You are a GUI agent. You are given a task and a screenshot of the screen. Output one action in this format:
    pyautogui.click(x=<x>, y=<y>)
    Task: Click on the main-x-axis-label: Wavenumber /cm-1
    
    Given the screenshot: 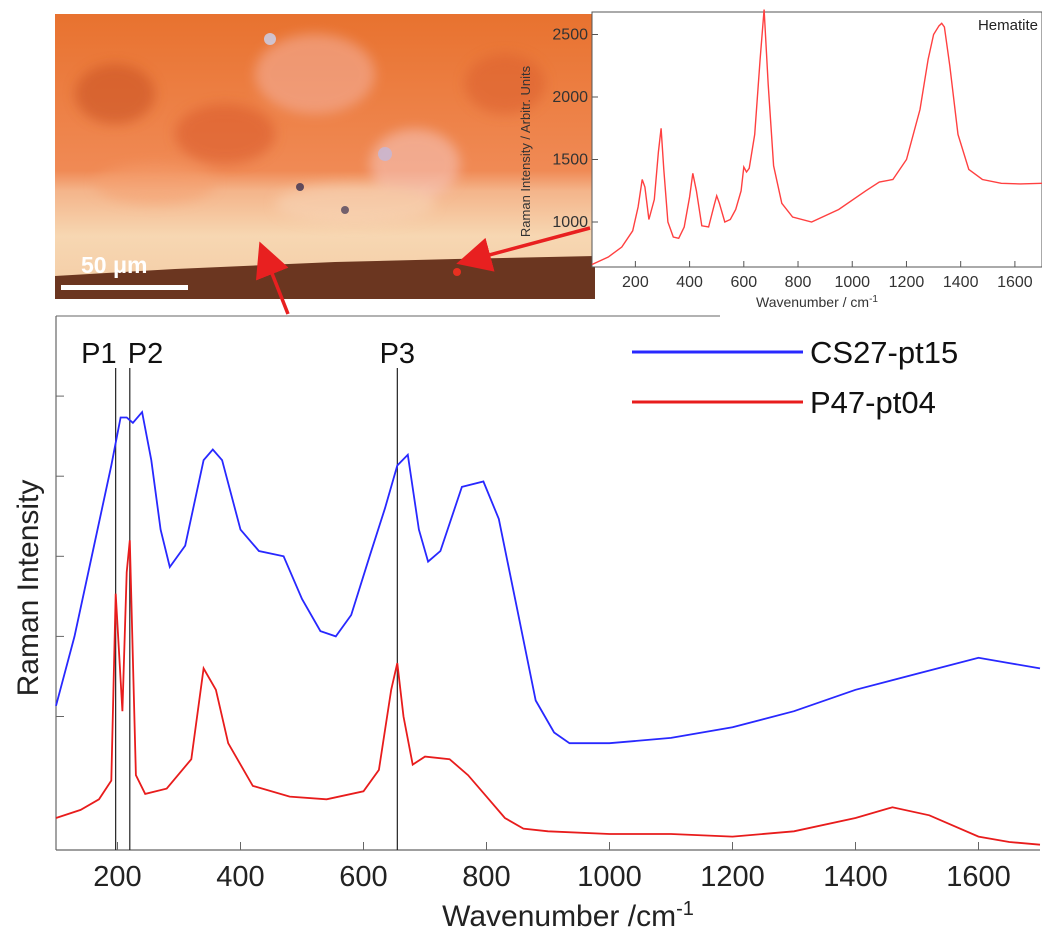 What is the action you would take?
    pyautogui.click(x=568, y=915)
    